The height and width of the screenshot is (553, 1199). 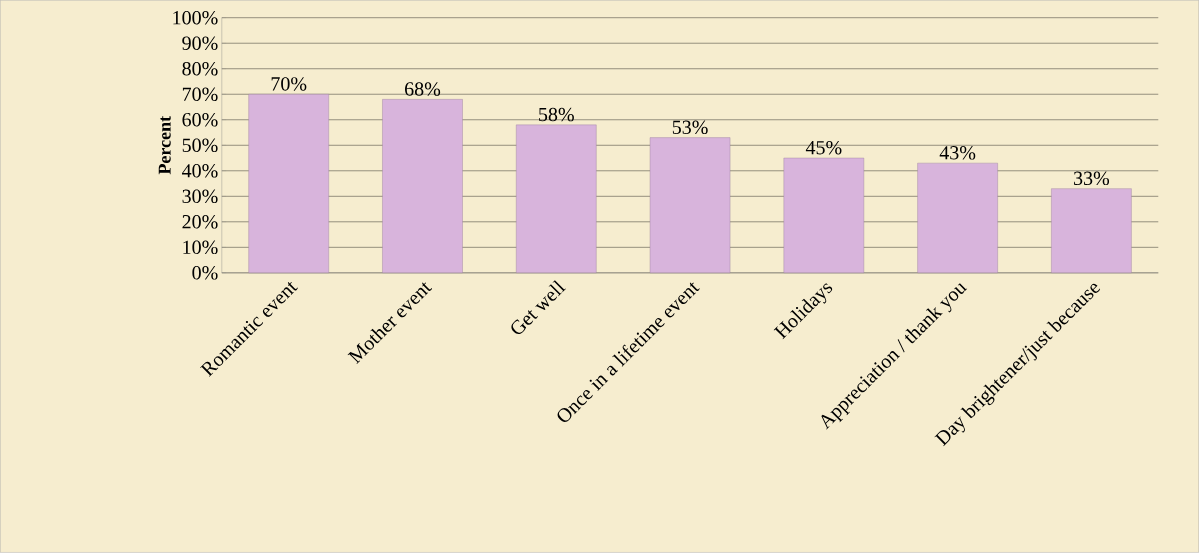 What do you see at coordinates (200, 94) in the screenshot?
I see `y-tick-label: 70%` at bounding box center [200, 94].